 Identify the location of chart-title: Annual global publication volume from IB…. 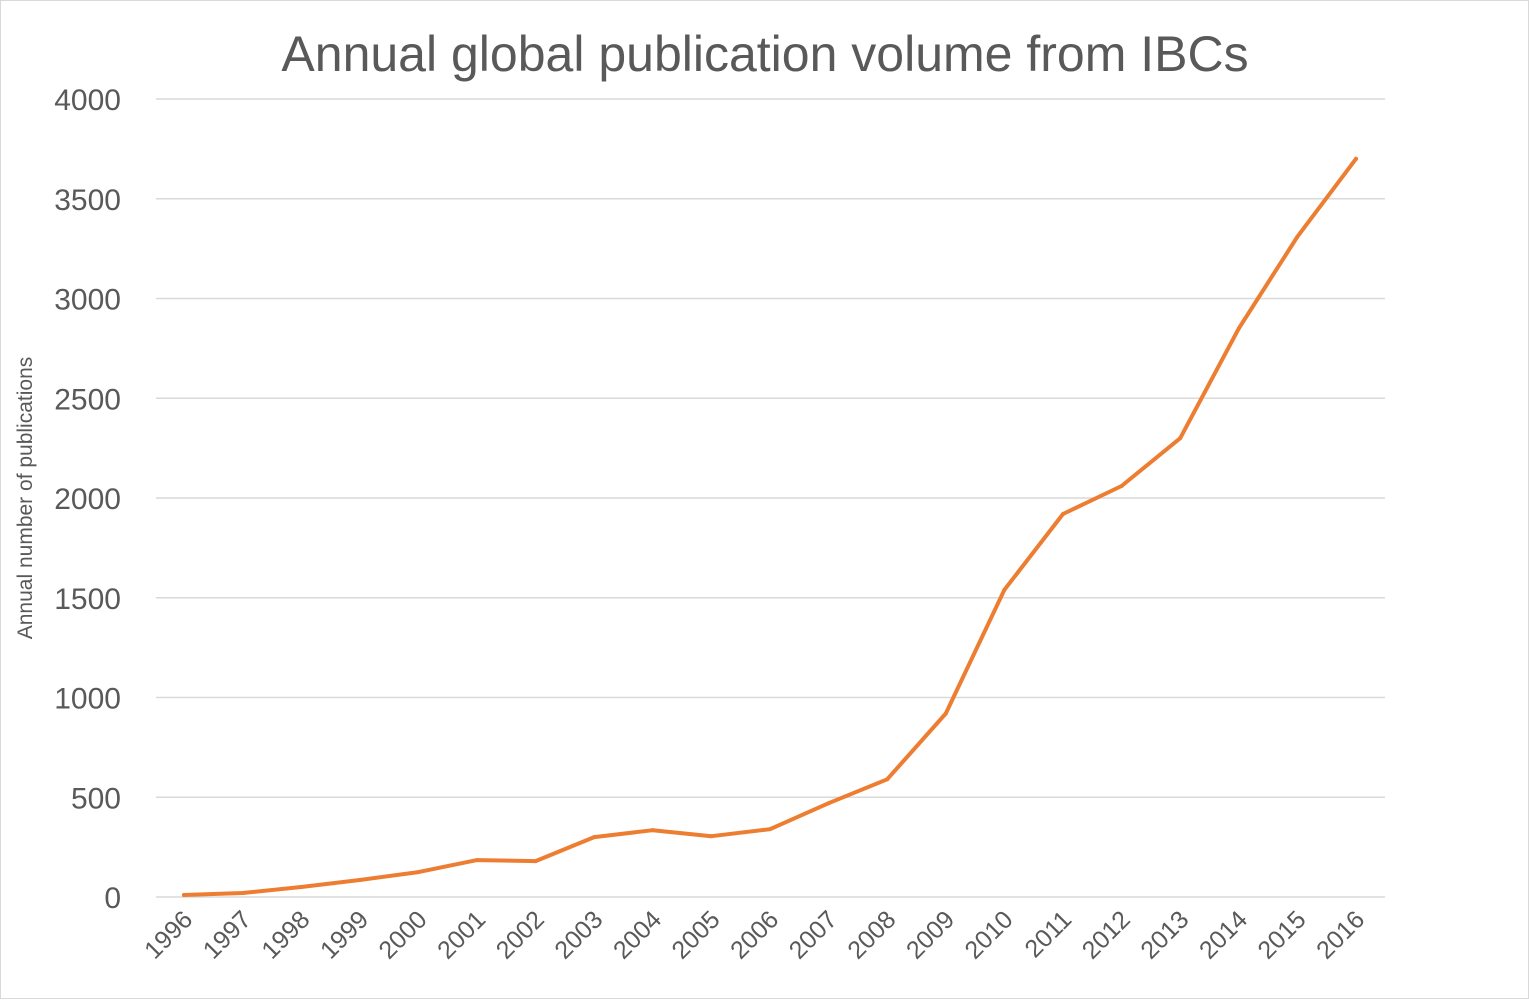
(764, 54).